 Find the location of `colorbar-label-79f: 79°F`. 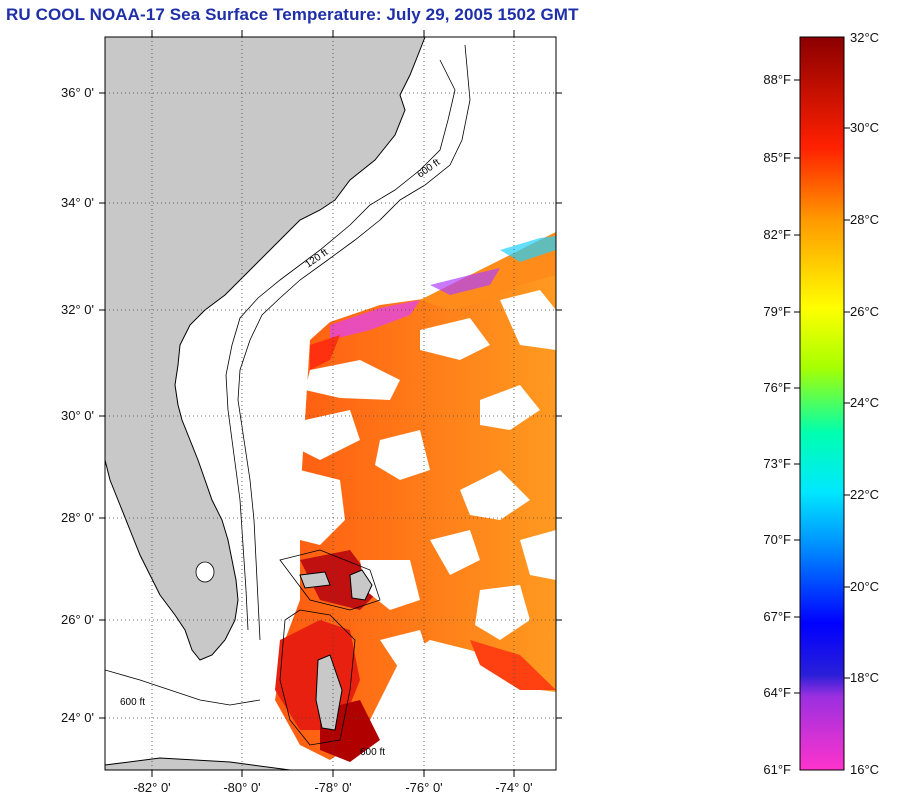

colorbar-label-79f: 79°F is located at coordinates (777, 311).